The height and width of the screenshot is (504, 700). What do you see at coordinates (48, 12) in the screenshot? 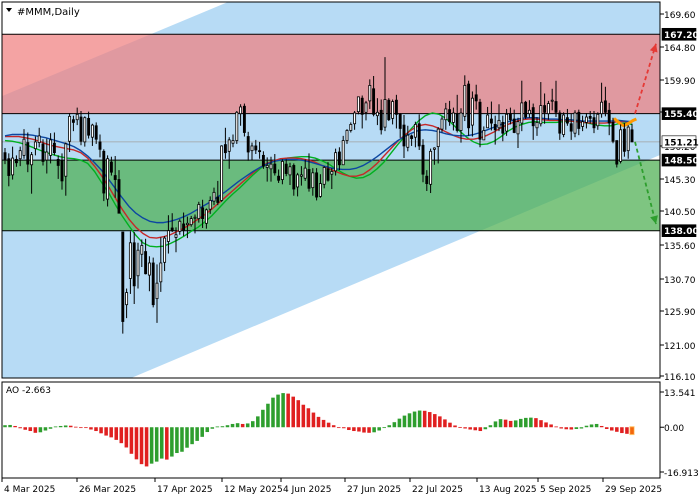
I see `symbol-label: #MMM,Daily` at bounding box center [48, 12].